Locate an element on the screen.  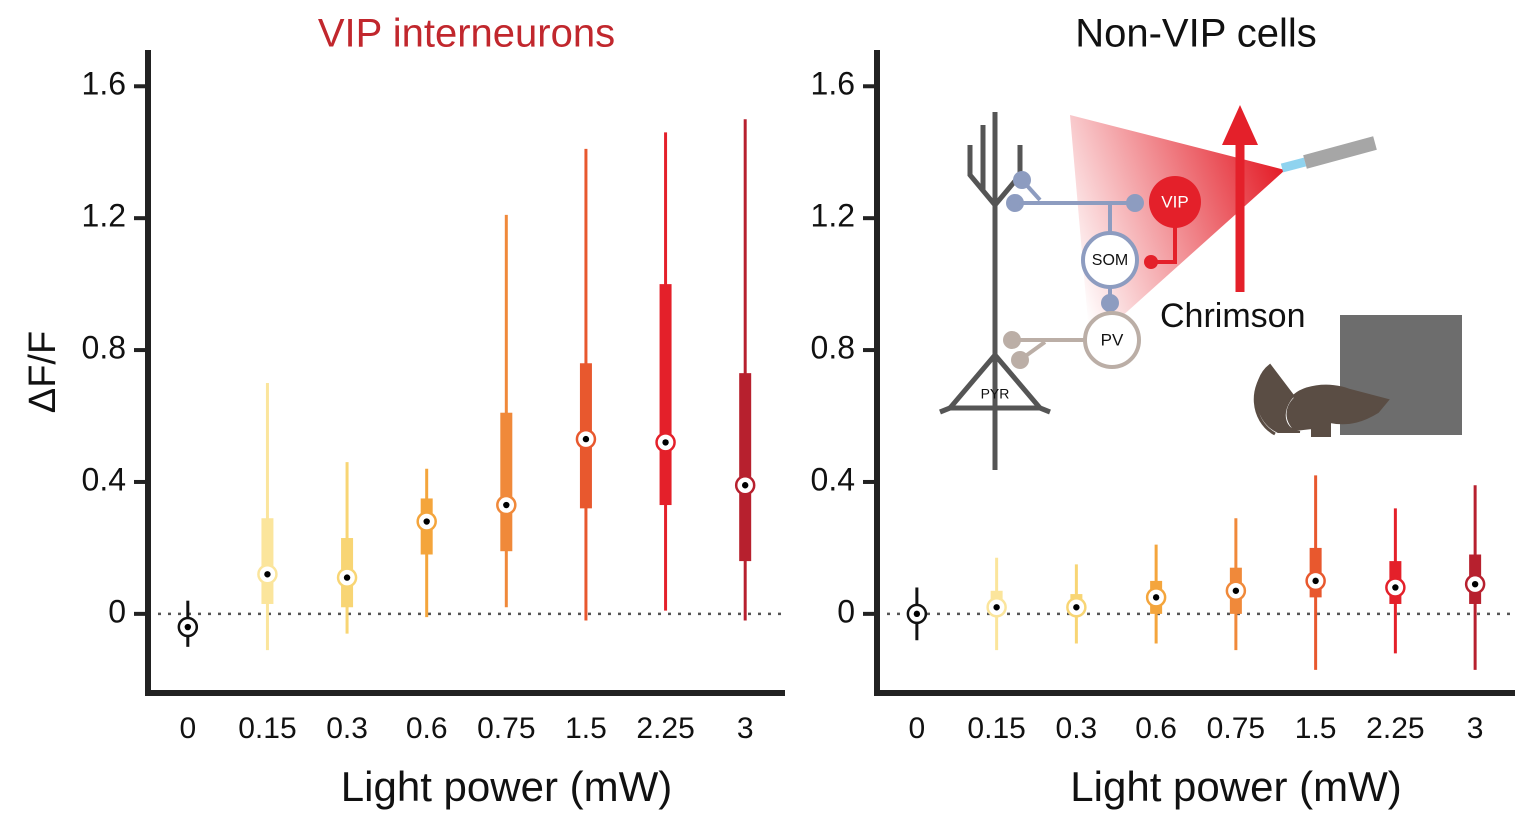
som-cell is located at coordinates (1110, 260).